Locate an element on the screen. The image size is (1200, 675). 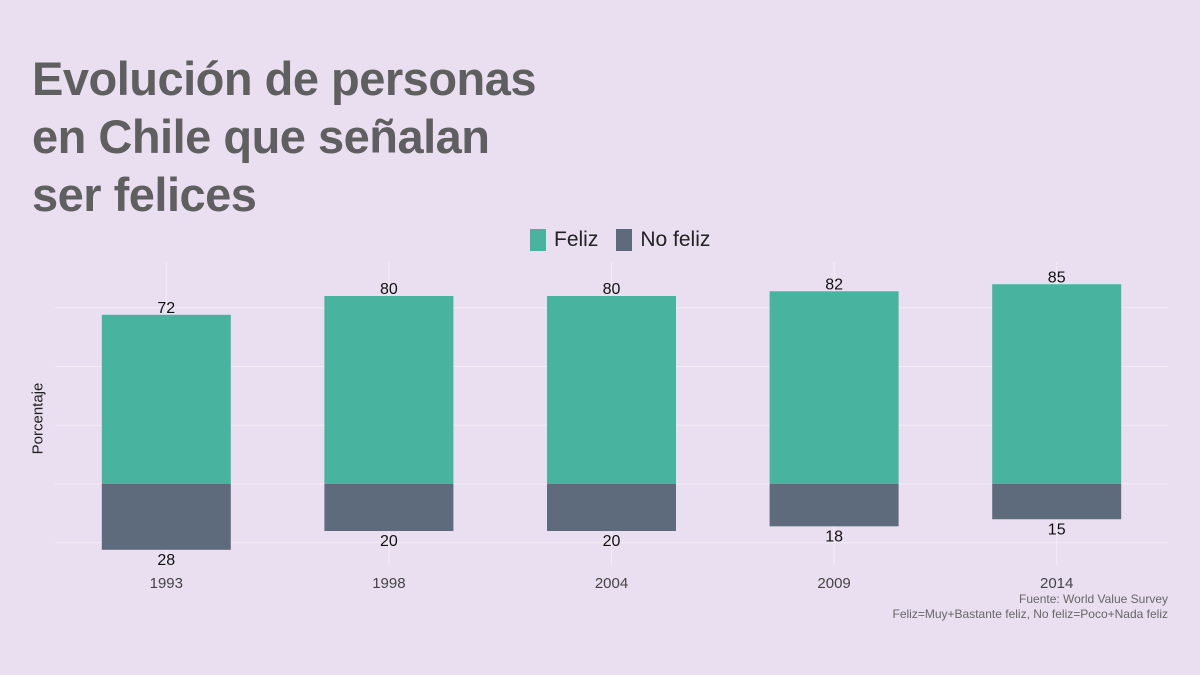
data-label-no-feliz-2014: 15 is located at coordinates (1057, 529).